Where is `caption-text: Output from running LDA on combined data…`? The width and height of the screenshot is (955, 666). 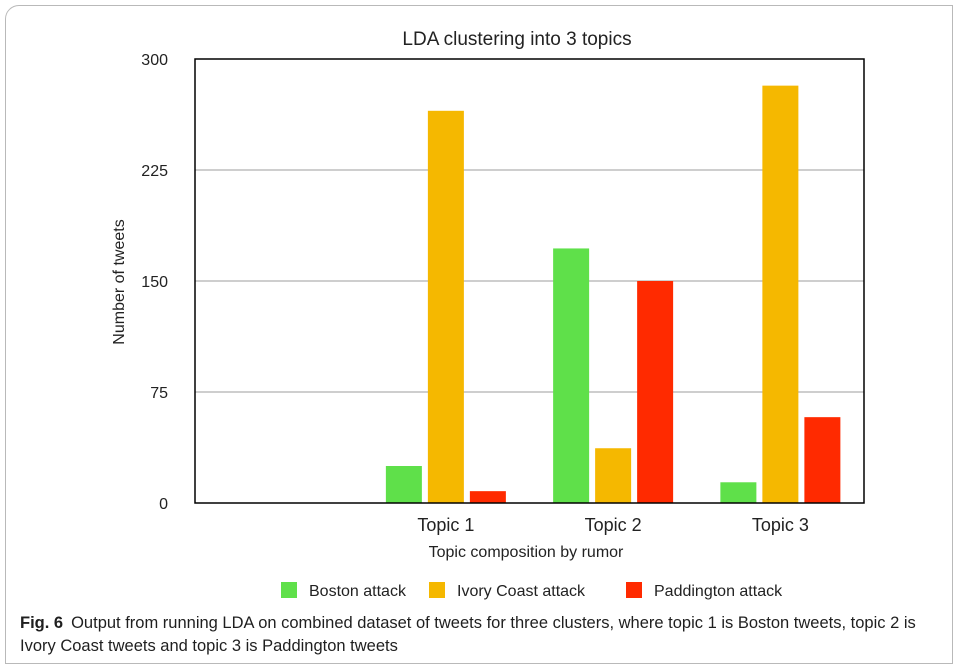 caption-text: Output from running LDA on combined data… is located at coordinates (468, 634).